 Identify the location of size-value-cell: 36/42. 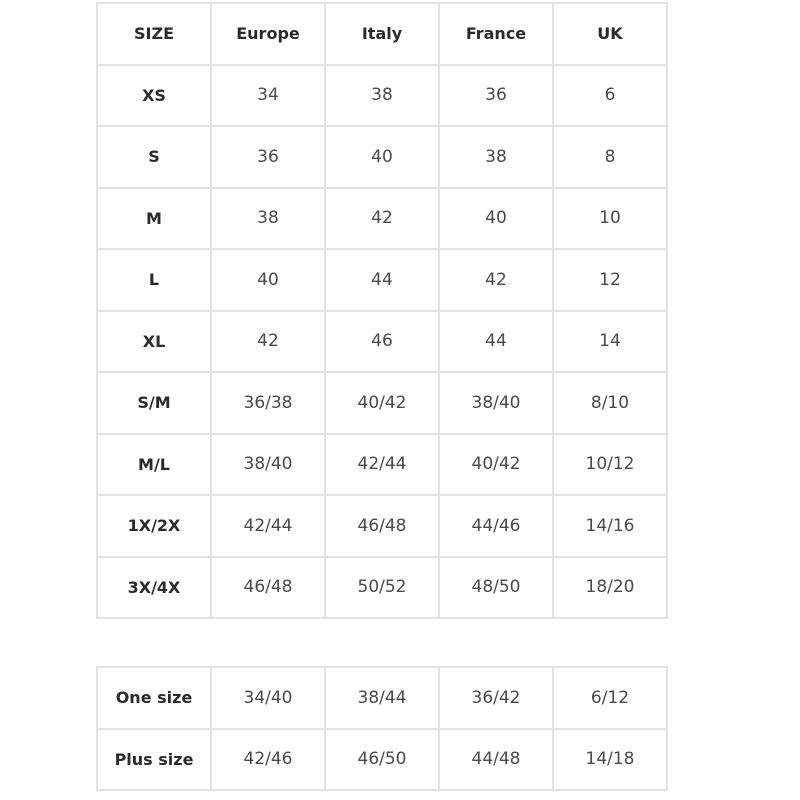
(496, 698).